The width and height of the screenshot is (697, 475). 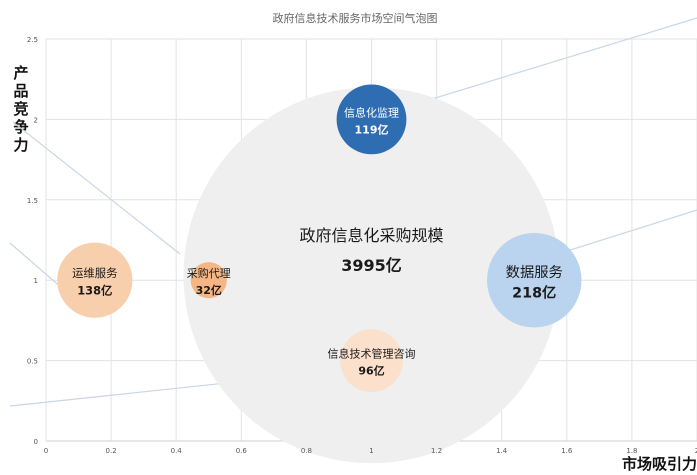 What do you see at coordinates (95, 273) in the screenshot?
I see `bubble-name-label: 运维服务` at bounding box center [95, 273].